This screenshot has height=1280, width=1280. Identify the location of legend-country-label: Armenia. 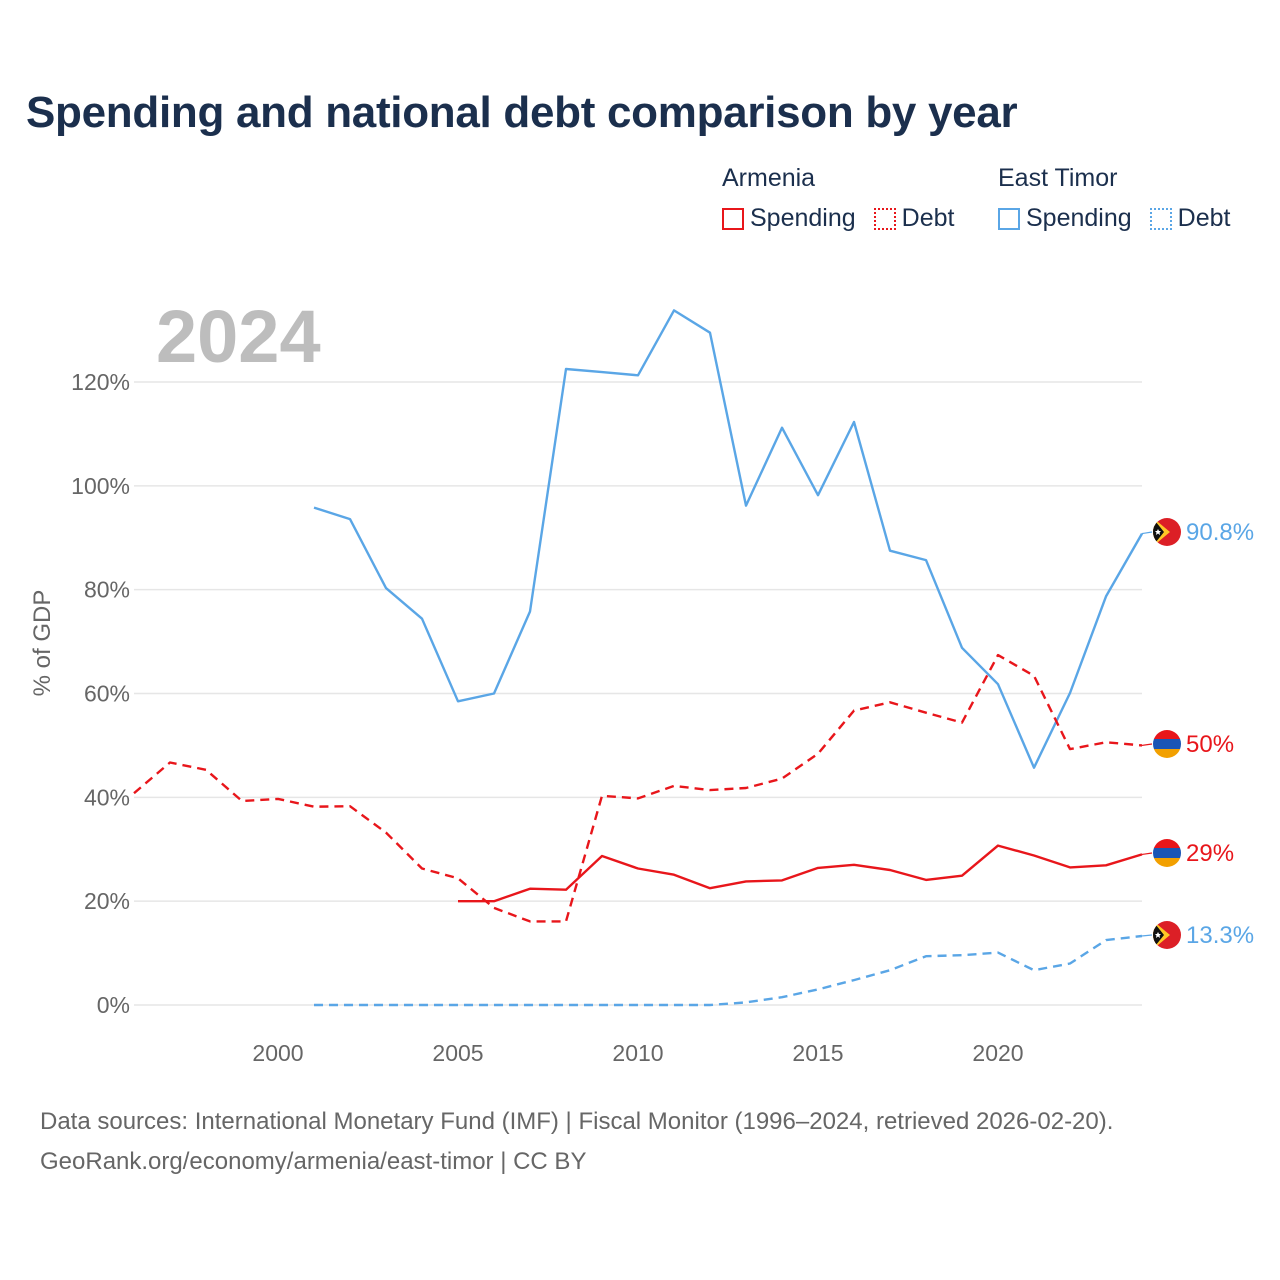
(769, 178).